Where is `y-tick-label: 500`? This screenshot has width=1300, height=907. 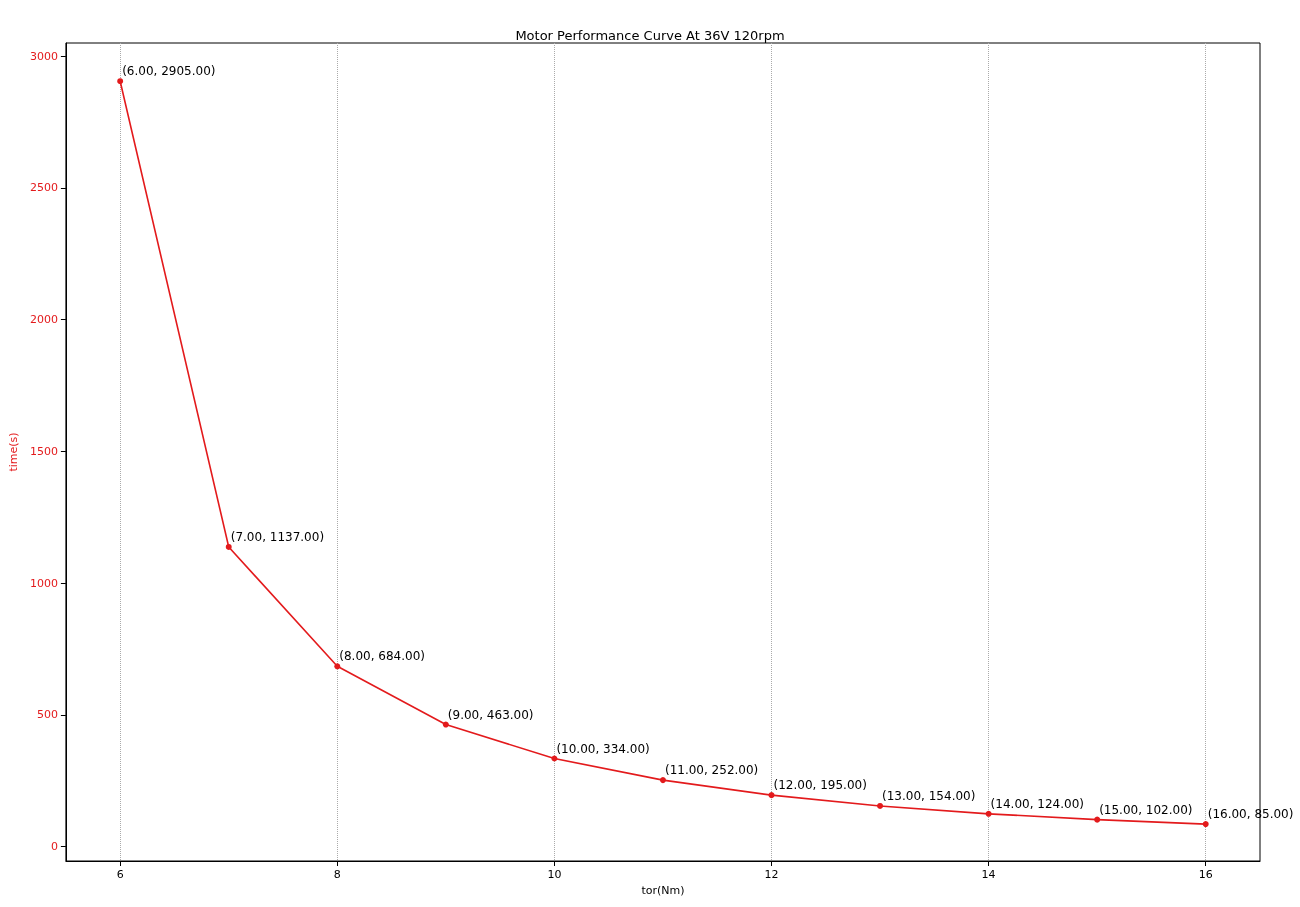 y-tick-label: 500 is located at coordinates (47, 715).